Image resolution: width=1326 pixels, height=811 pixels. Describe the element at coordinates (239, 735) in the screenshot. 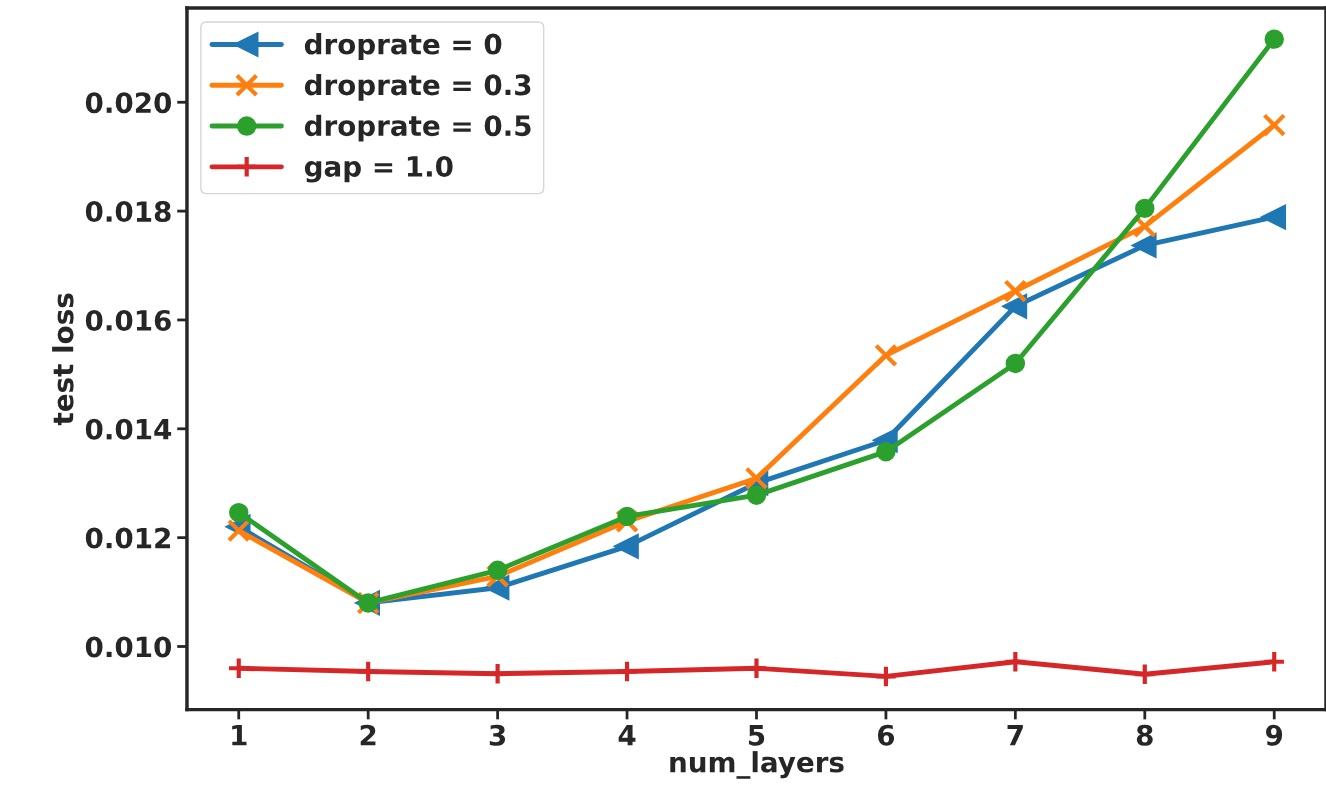

I see `x-tick-label: 1` at that location.